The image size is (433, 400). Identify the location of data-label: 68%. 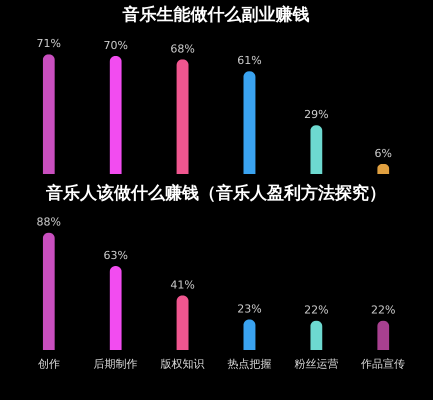
(182, 49).